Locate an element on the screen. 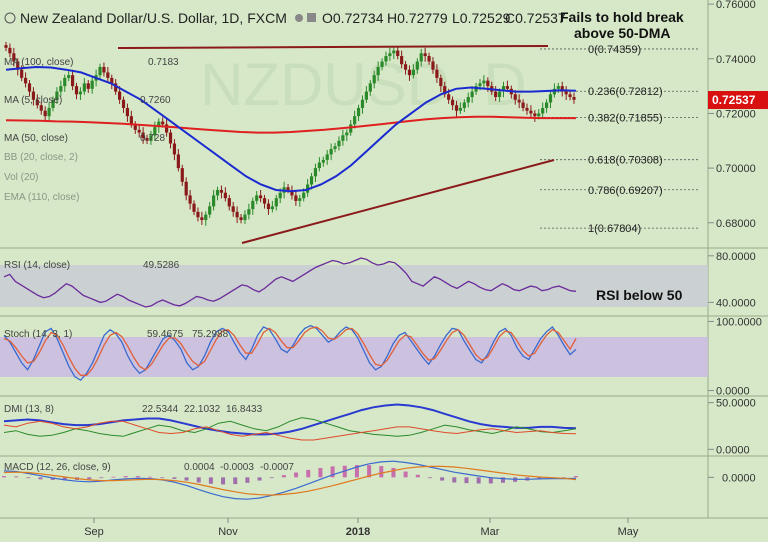  fib-level-label: 0.786(0.69207) is located at coordinates (625, 191).